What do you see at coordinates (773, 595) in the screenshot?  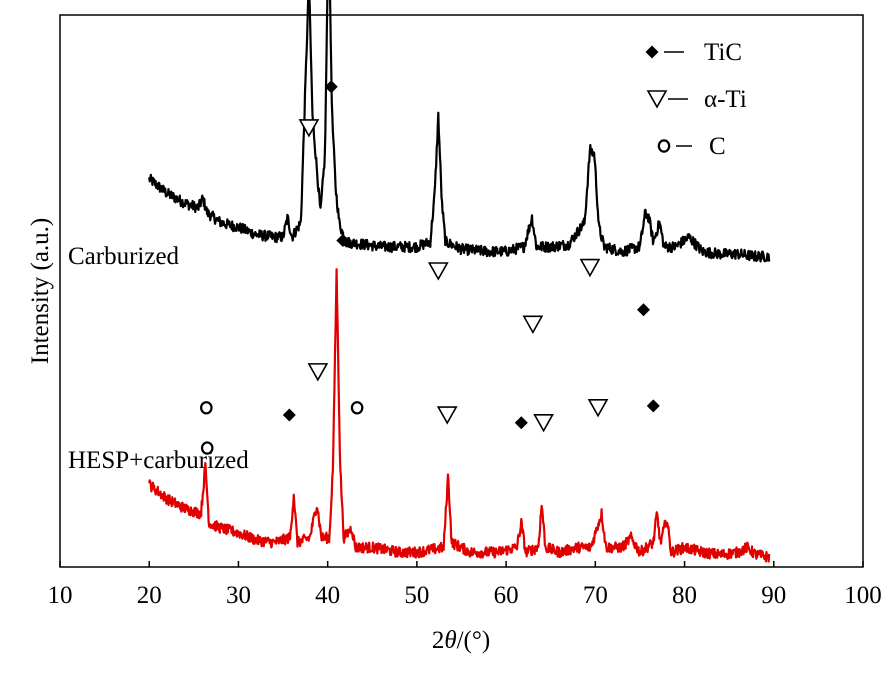 I see `x-tick-label: 90` at bounding box center [773, 595].